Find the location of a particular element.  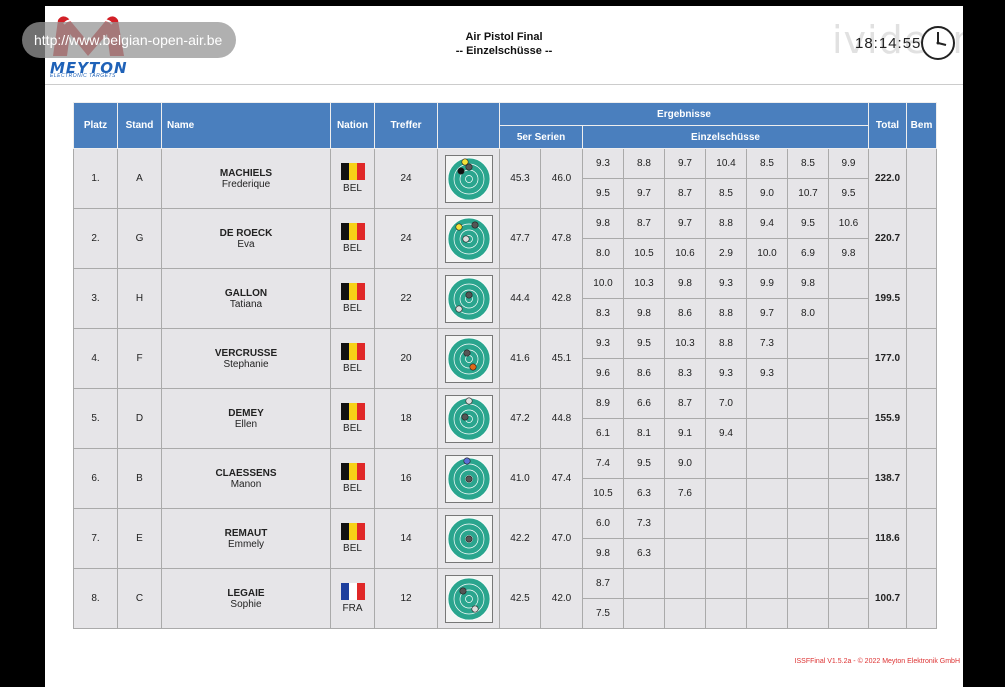

cell-shot: 9.1 is located at coordinates (685, 433).